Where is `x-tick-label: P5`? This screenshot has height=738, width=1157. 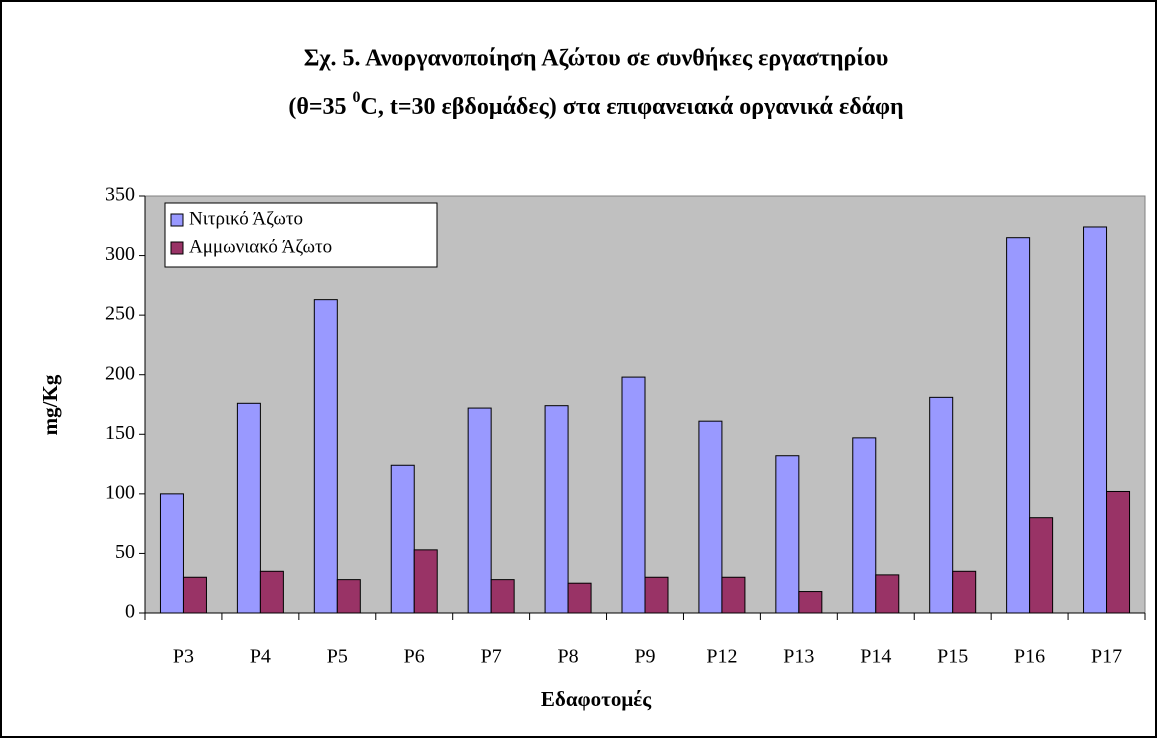
x-tick-label: P5 is located at coordinates (337, 657).